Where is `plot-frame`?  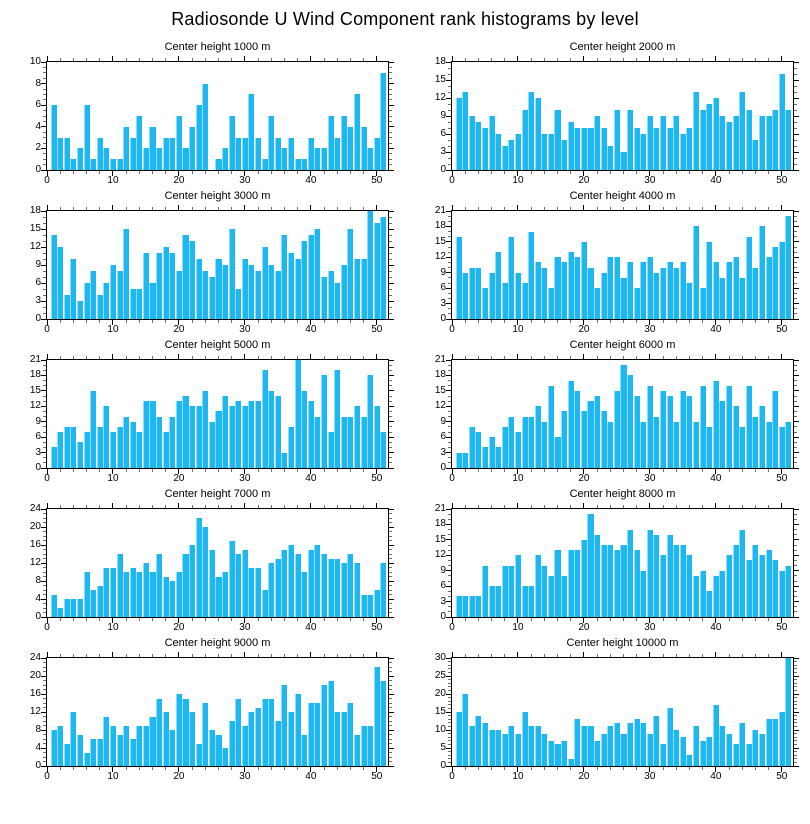
plot-frame is located at coordinates (622, 265).